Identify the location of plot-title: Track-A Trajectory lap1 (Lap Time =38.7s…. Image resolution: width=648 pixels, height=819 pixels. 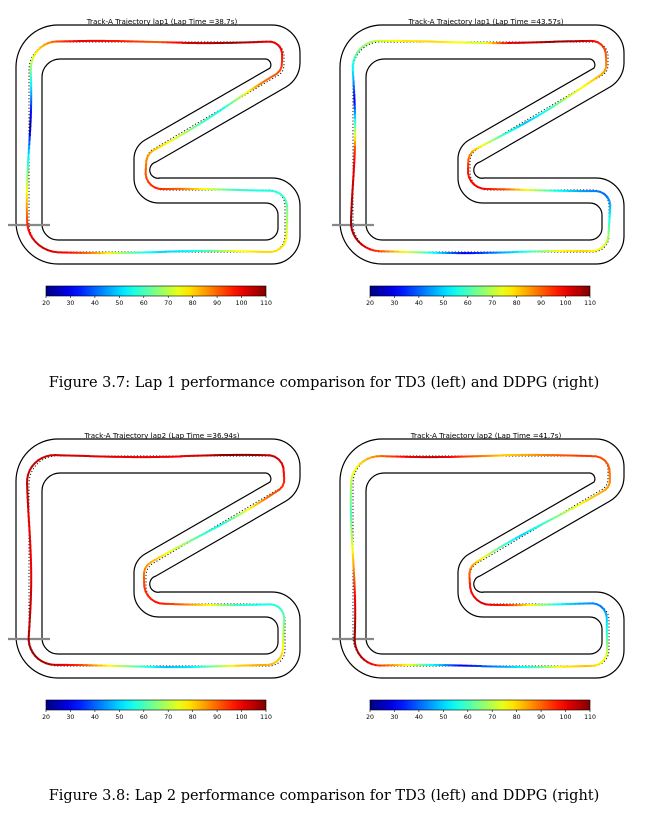
(162, 21).